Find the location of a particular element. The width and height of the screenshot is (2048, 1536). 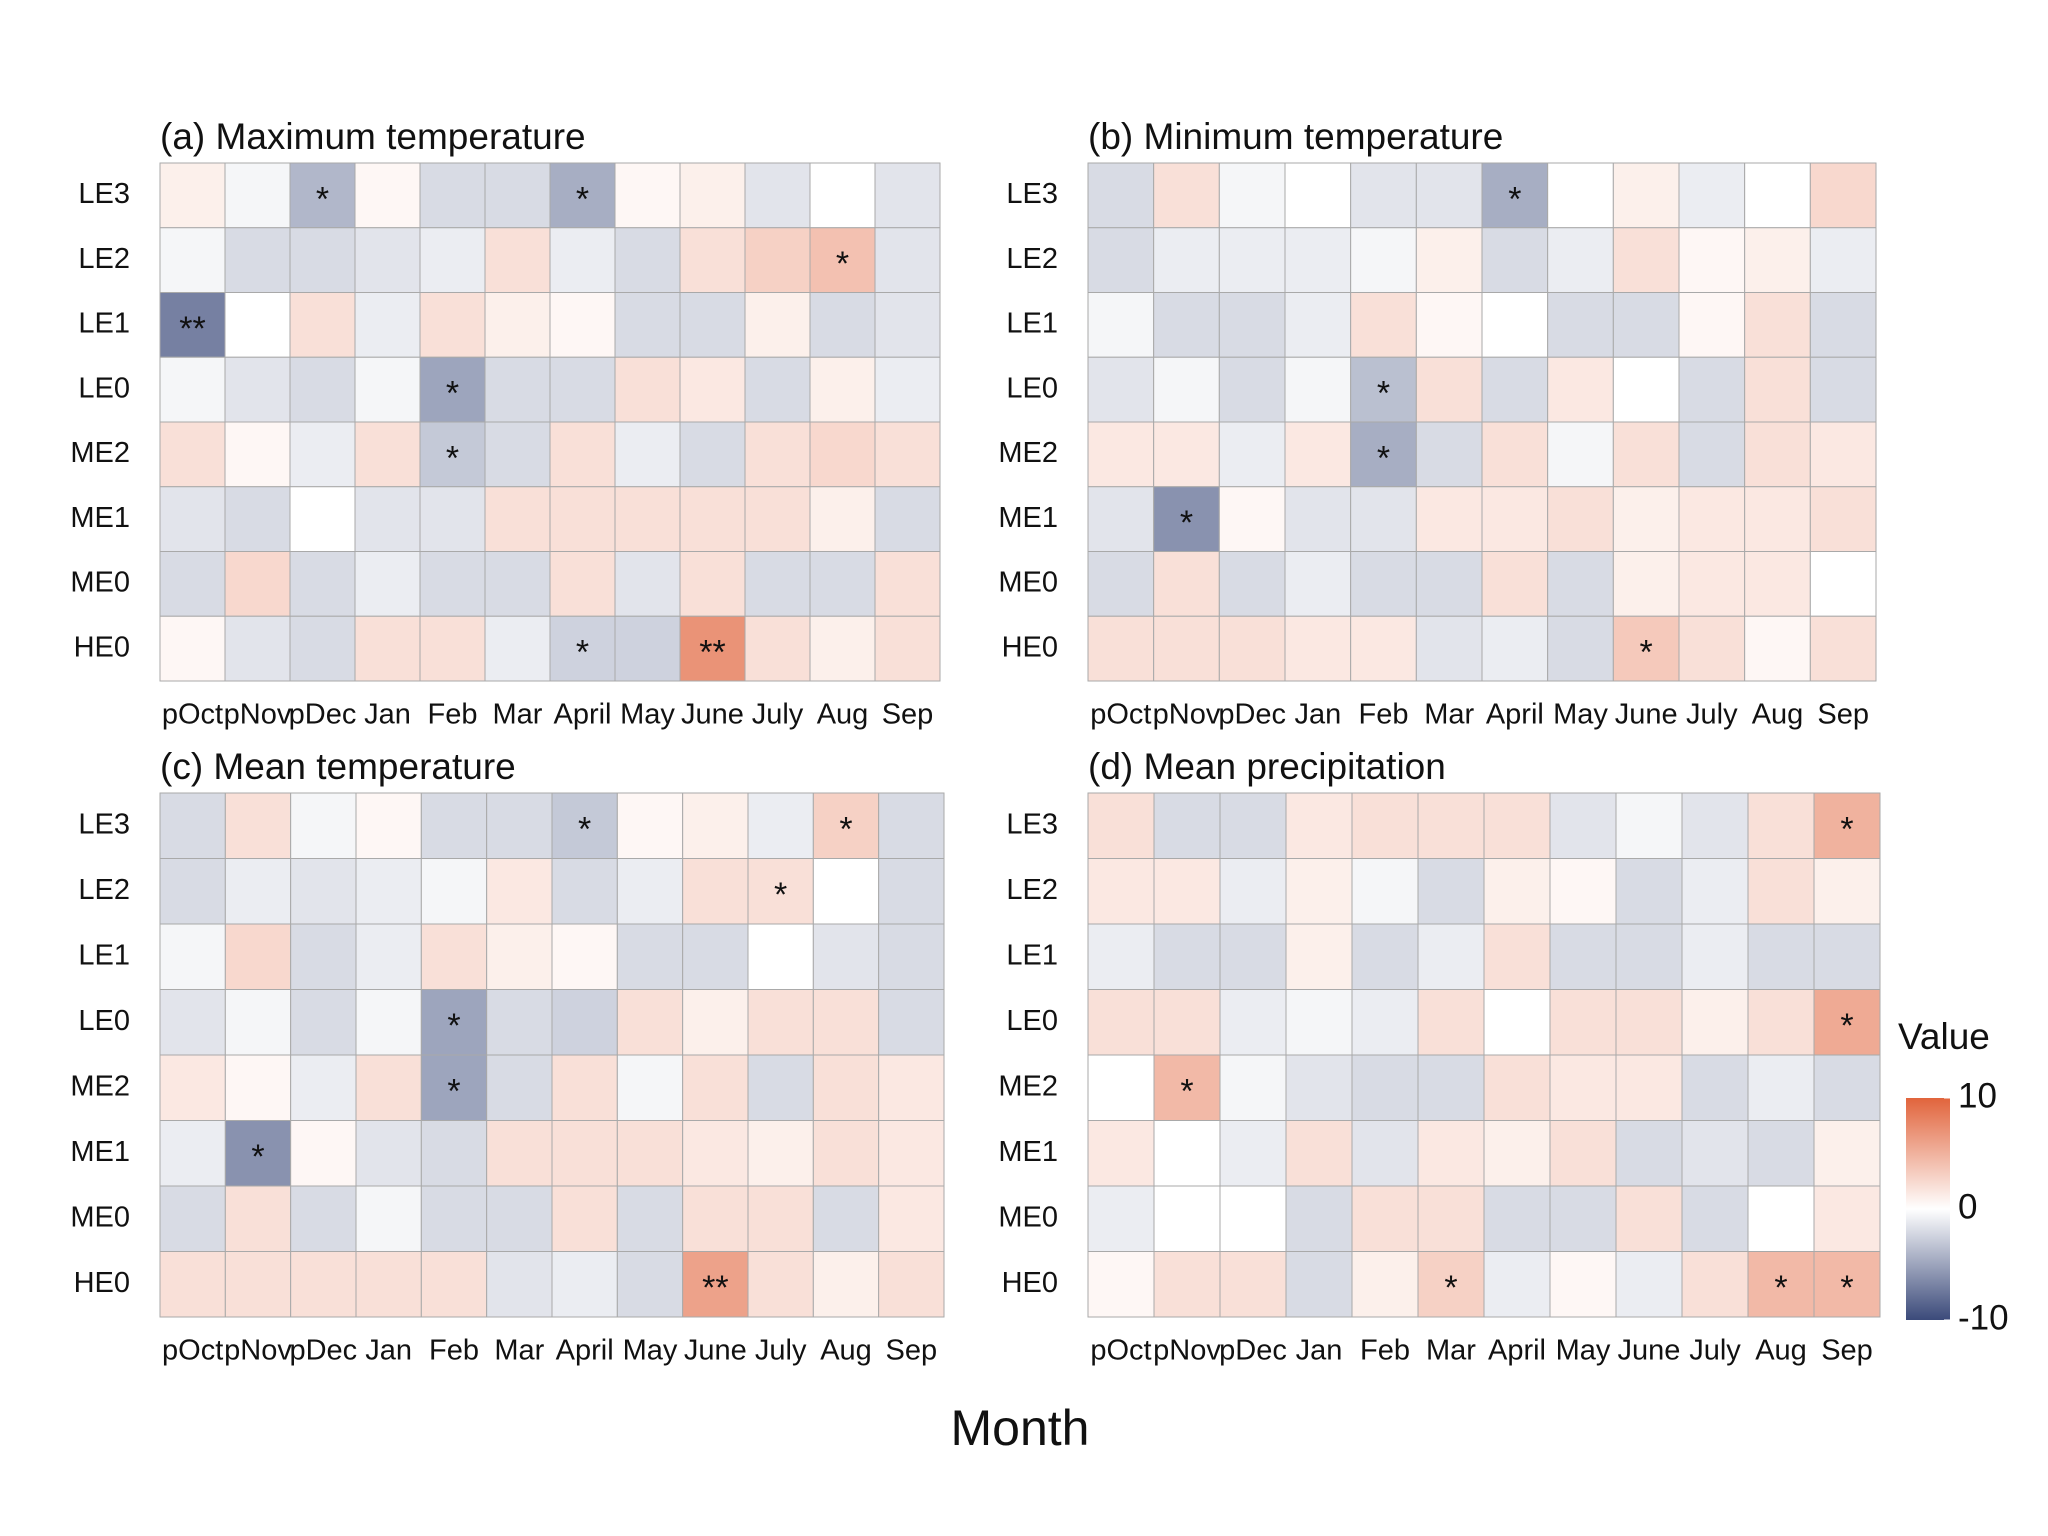

colorbar-tick-label: -10 is located at coordinates (1983, 1317).